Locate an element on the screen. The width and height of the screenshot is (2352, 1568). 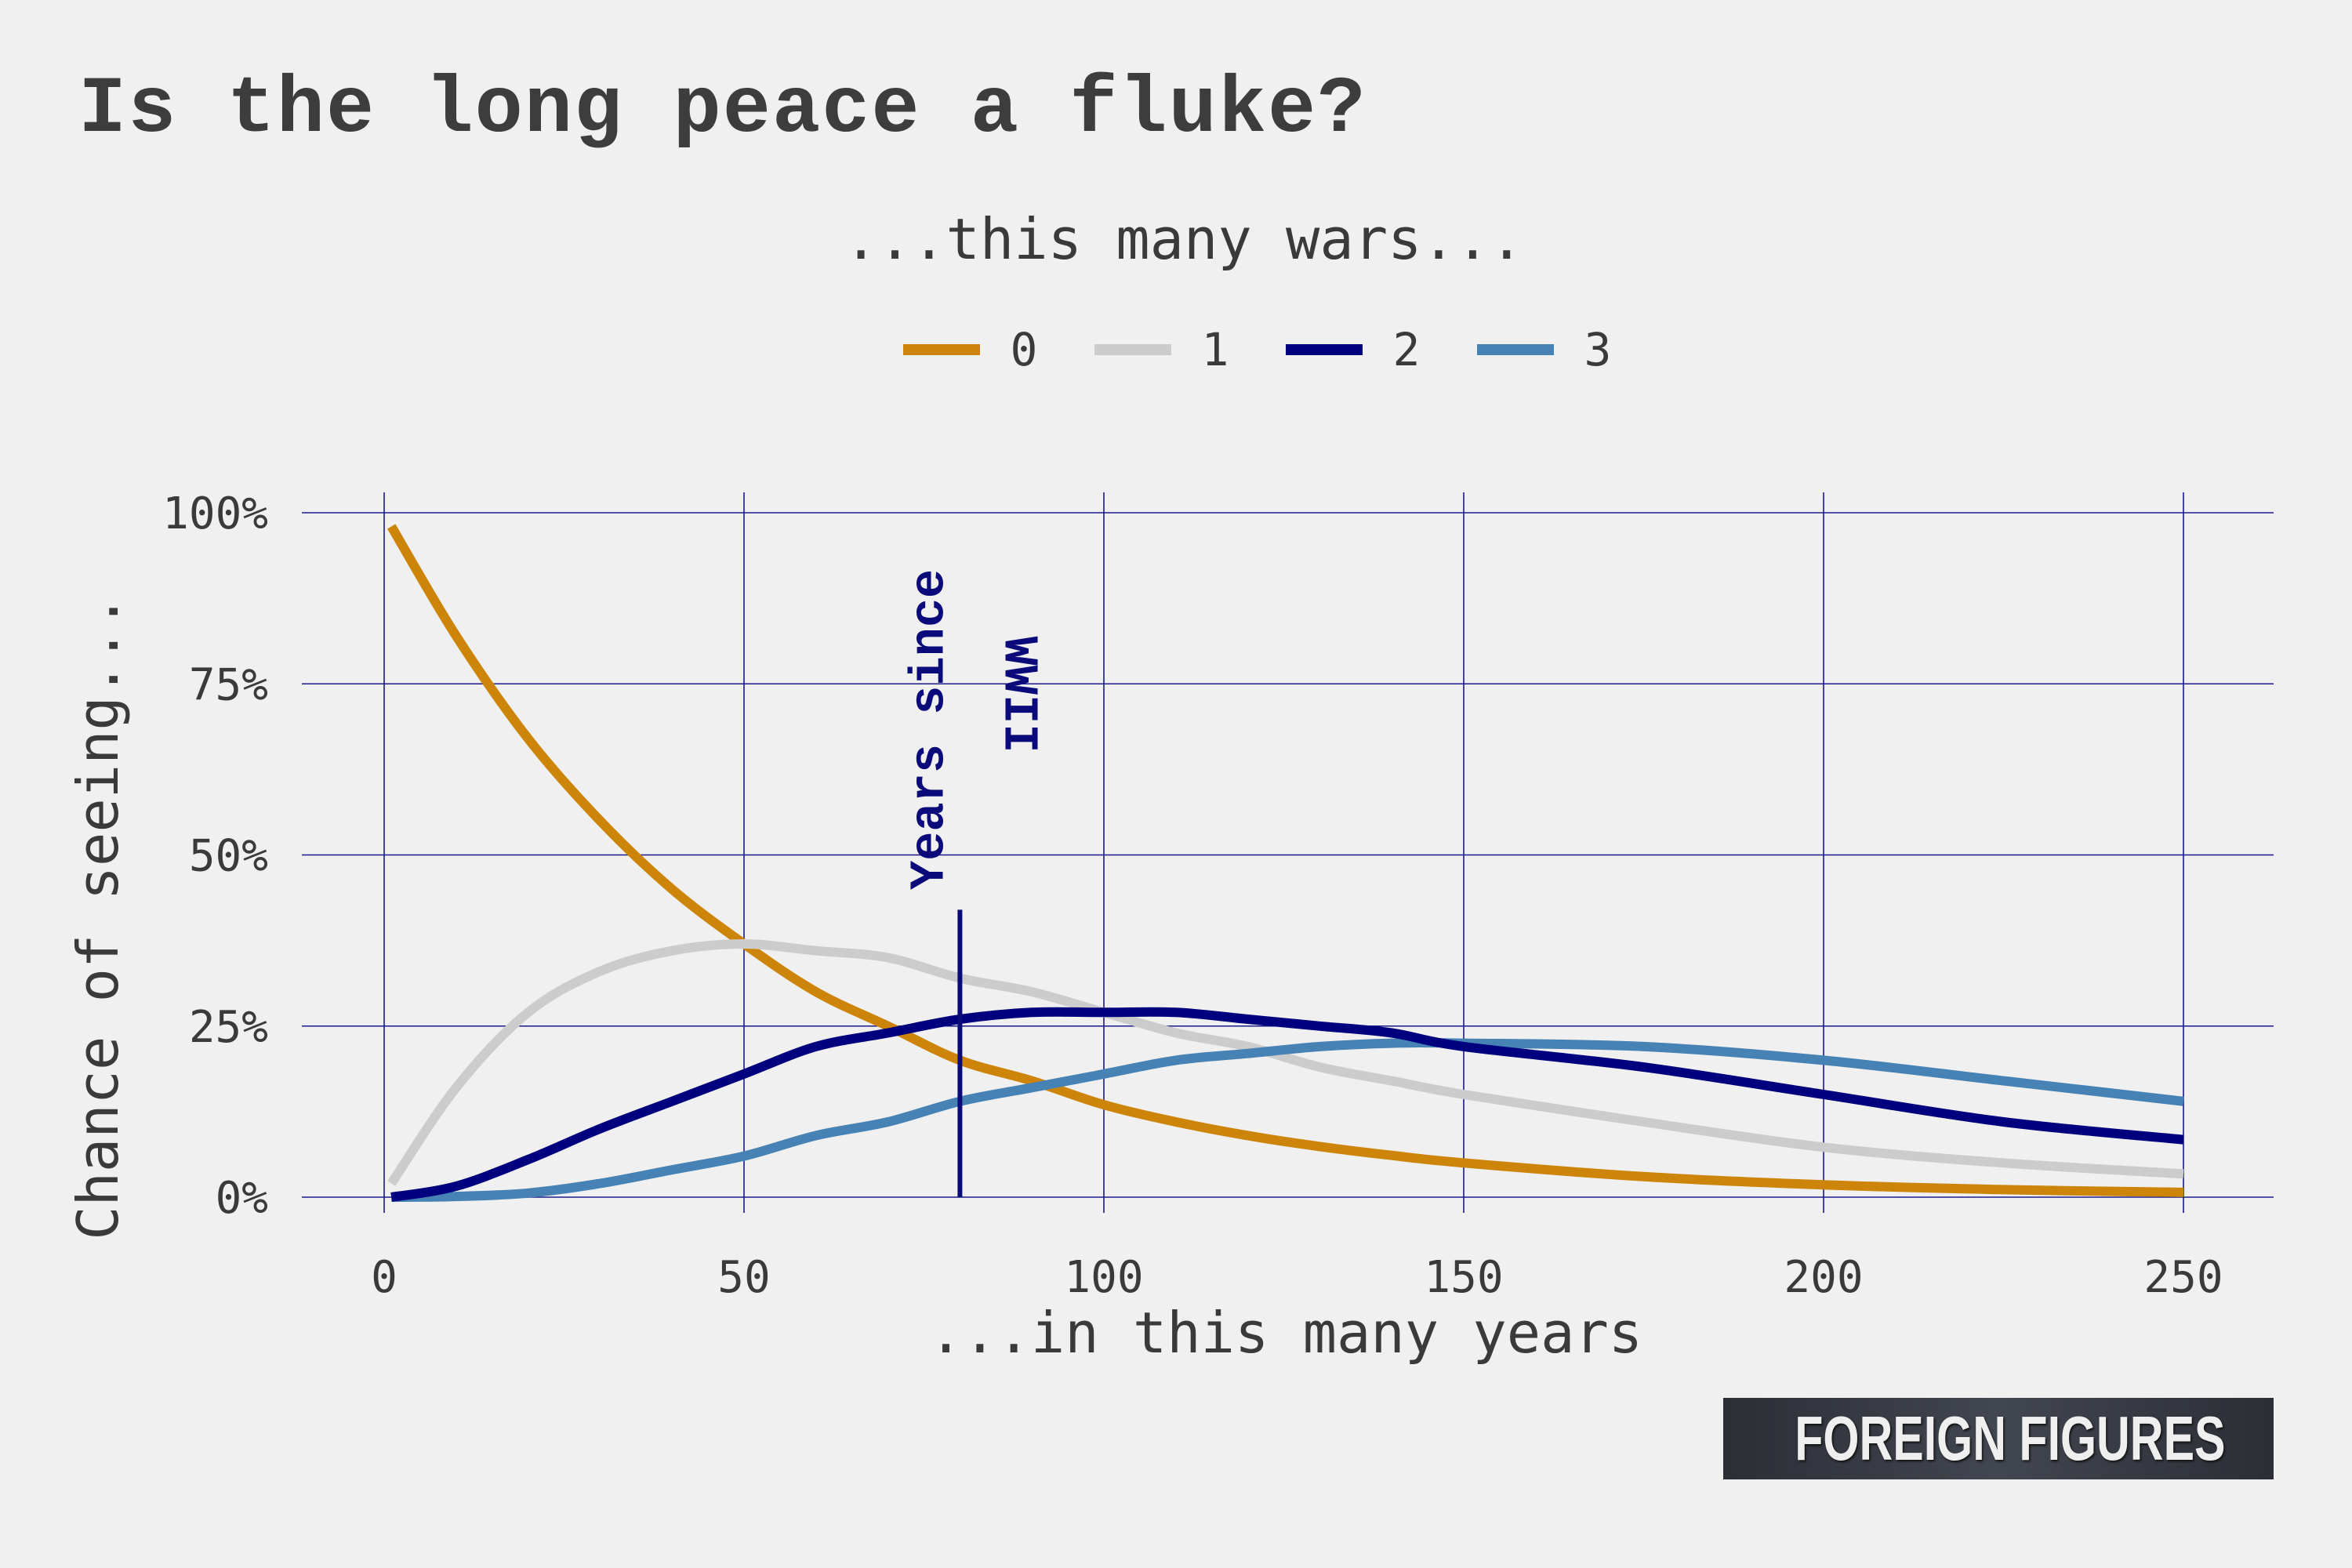
y-tick-label: 75% is located at coordinates (229, 684).